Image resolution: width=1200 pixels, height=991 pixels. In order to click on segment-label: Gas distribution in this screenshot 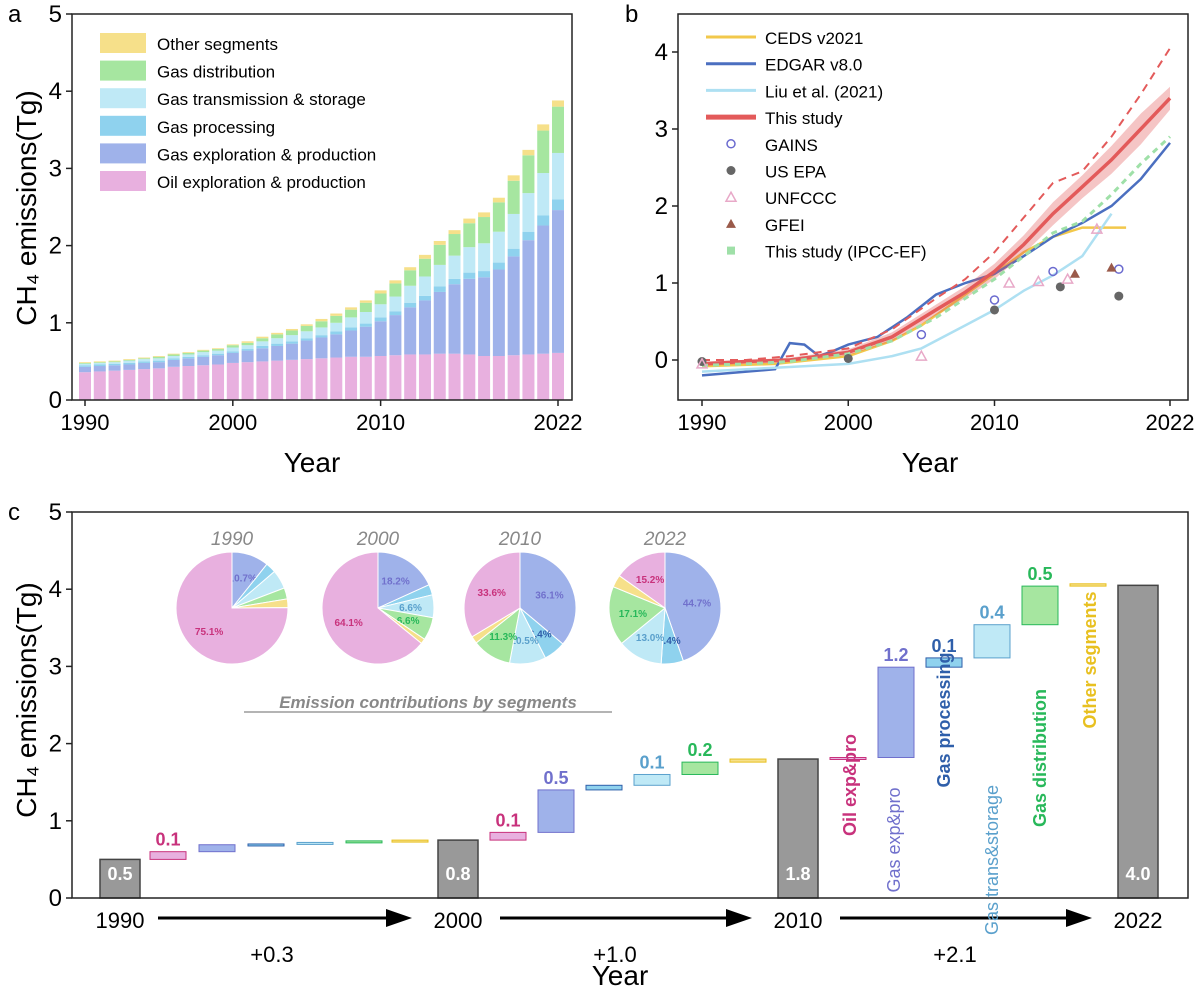, I will do `click(1040, 758)`.